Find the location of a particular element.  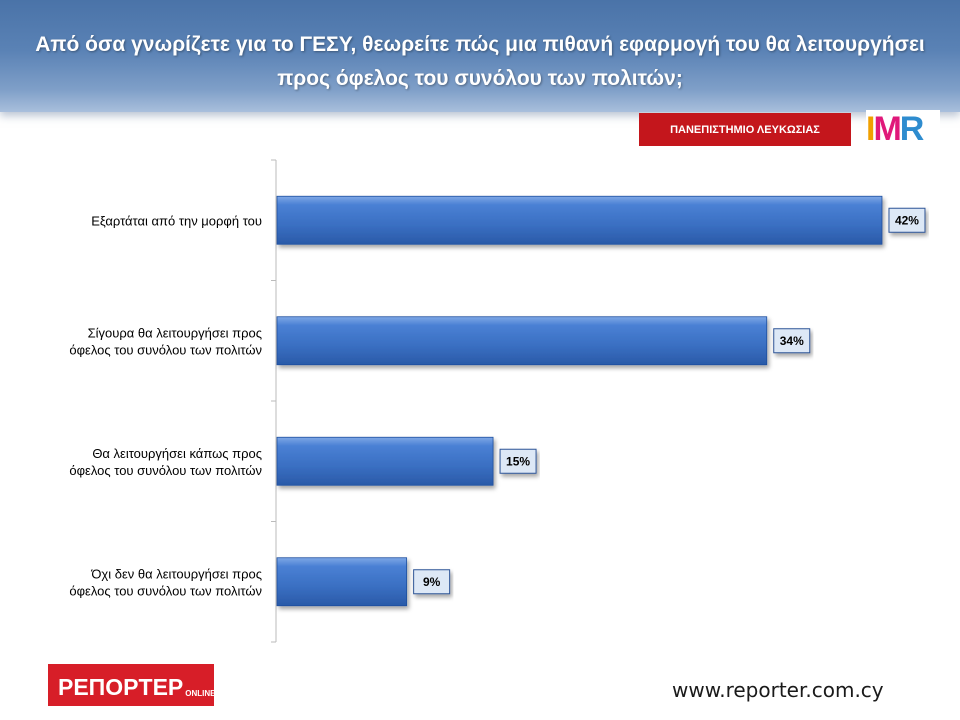

data-label: 9% is located at coordinates (432, 582).